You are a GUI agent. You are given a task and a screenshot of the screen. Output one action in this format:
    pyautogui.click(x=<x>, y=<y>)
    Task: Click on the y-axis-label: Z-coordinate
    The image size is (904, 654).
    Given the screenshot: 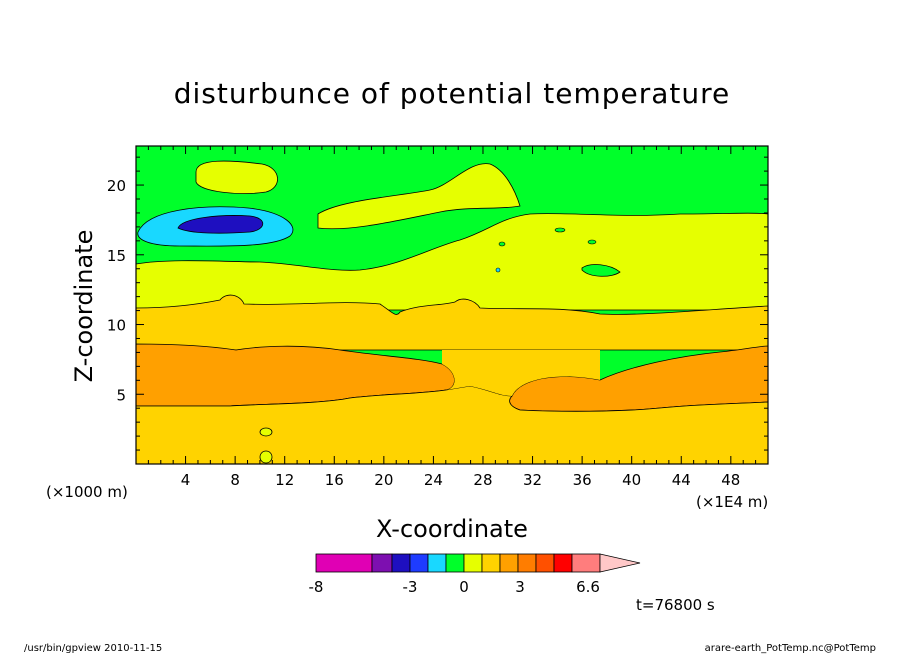 What is the action you would take?
    pyautogui.click(x=84, y=306)
    